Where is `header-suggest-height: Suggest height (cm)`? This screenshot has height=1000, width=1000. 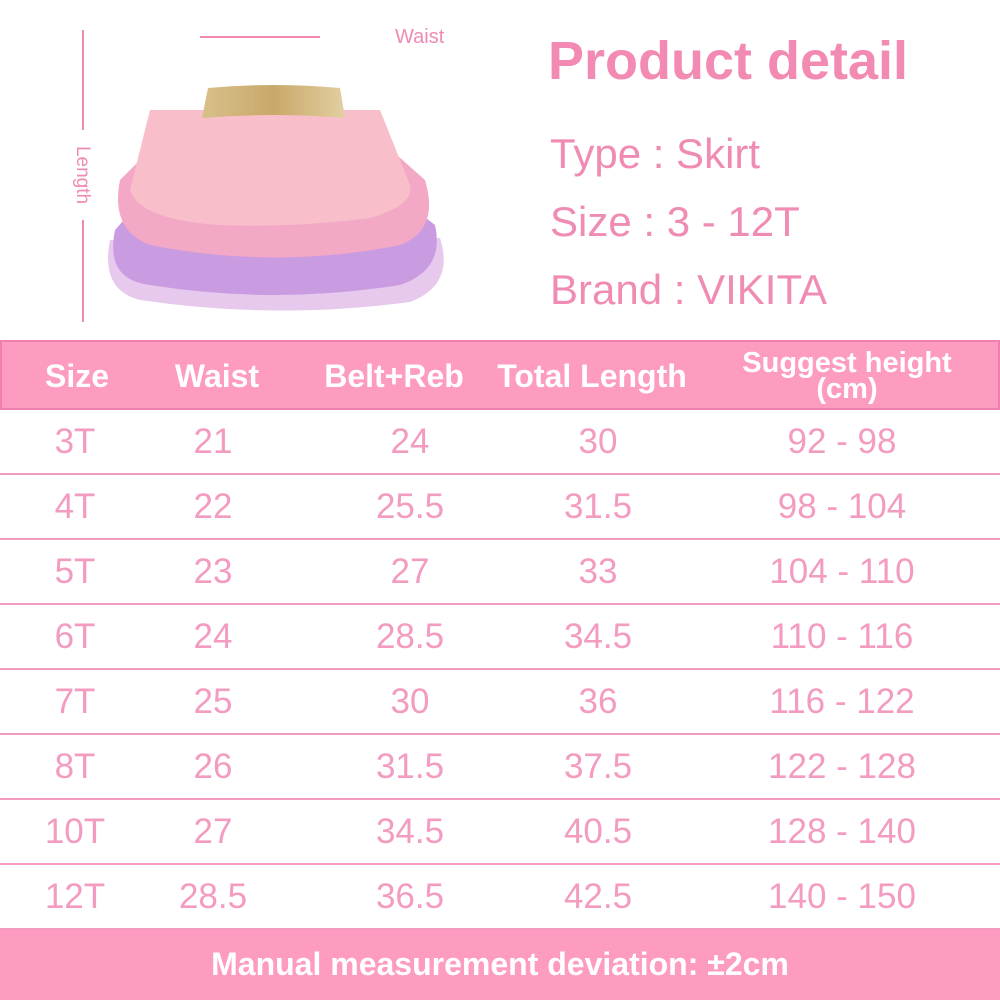
header-suggest-height: Suggest height (cm) is located at coordinates (847, 376).